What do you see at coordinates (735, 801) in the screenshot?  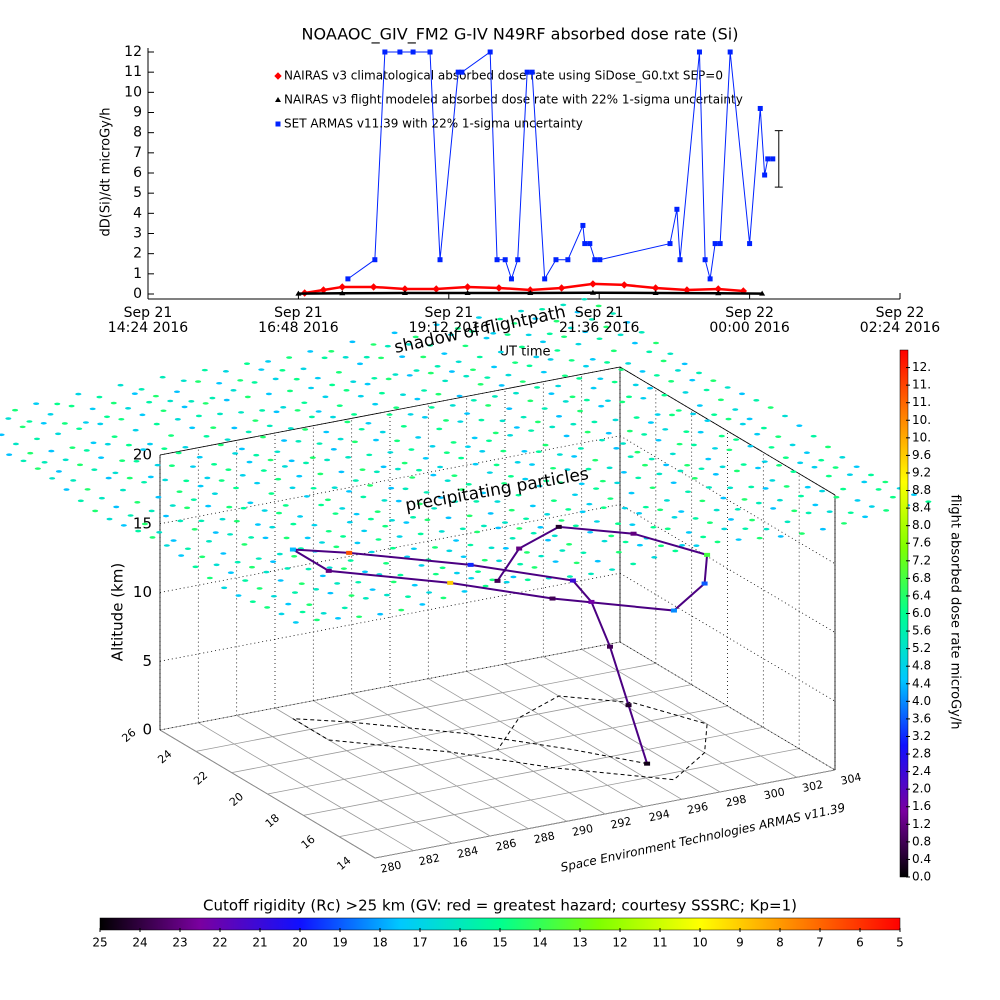 I see `x-tick-label: 298` at bounding box center [735, 801].